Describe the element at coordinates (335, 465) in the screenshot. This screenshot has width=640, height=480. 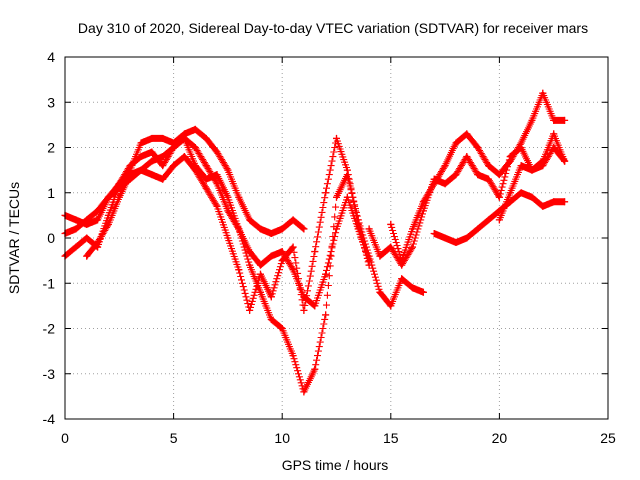
I see `x-axis-label: GPS time / hours` at that location.